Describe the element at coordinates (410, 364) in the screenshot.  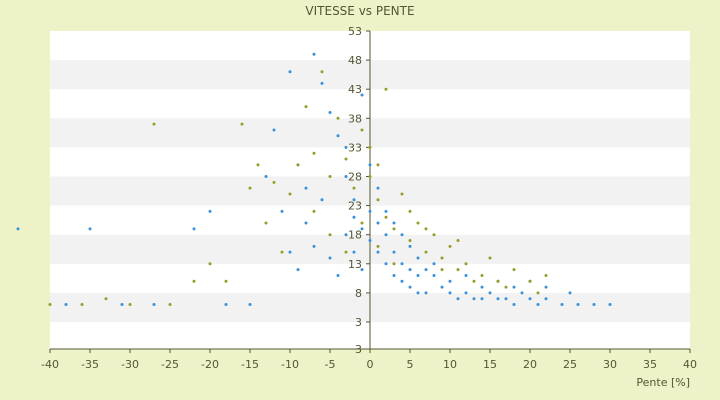
I see `x-tick-label: 5` at that location.